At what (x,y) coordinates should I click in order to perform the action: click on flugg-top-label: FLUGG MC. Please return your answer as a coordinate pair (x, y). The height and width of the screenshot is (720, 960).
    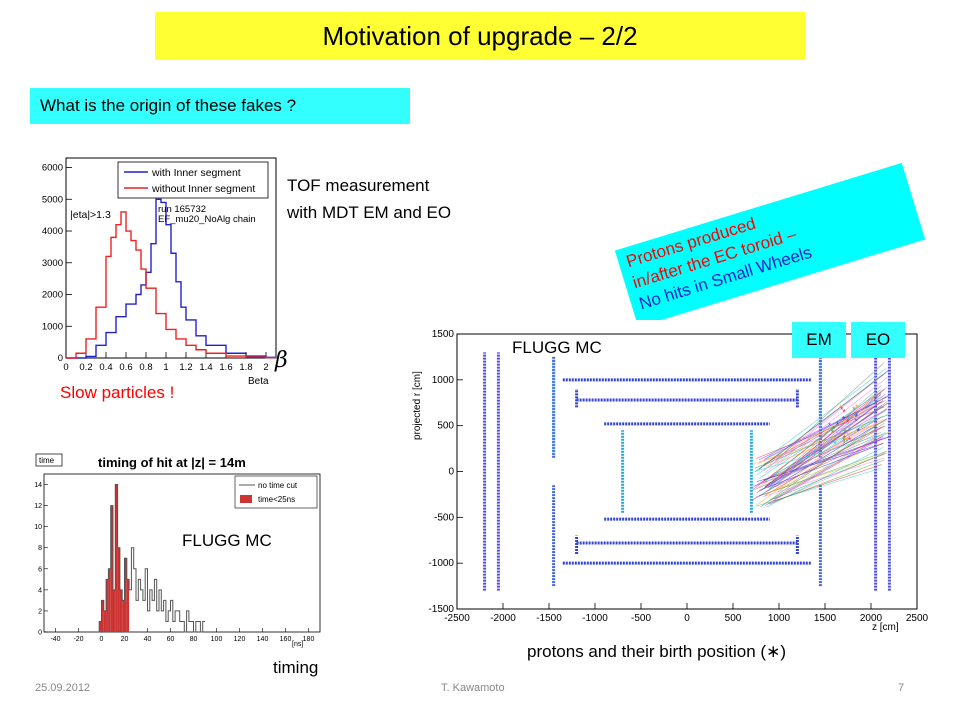
    Looking at the image, I should click on (557, 347).